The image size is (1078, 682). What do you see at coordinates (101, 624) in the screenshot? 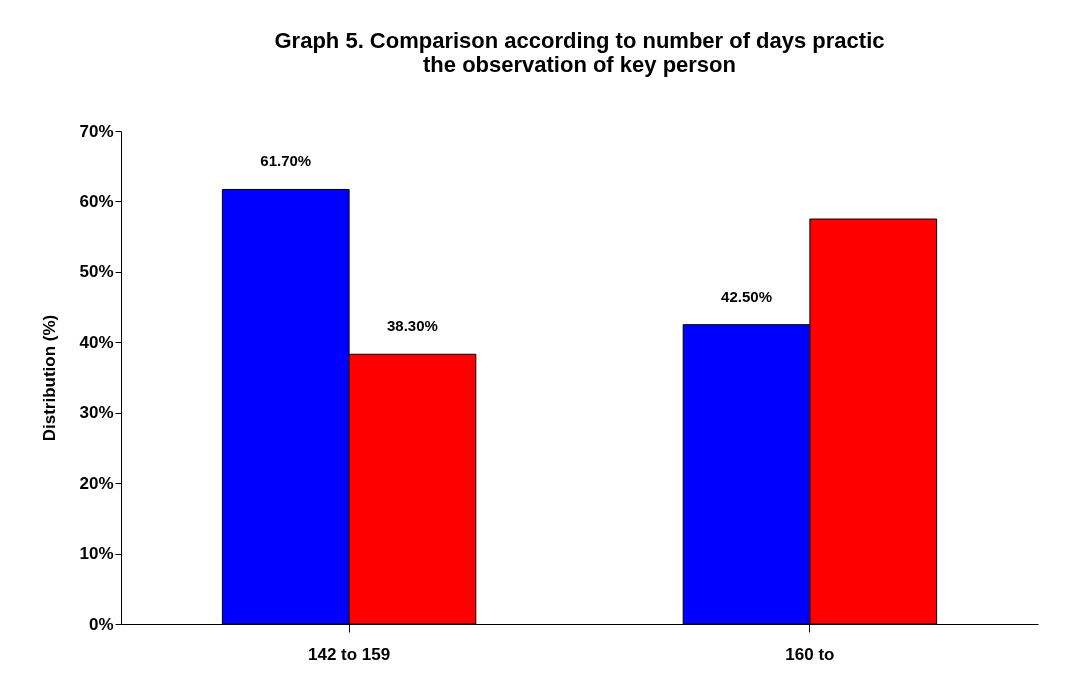
I see `y-tick-label: 0%` at bounding box center [101, 624].